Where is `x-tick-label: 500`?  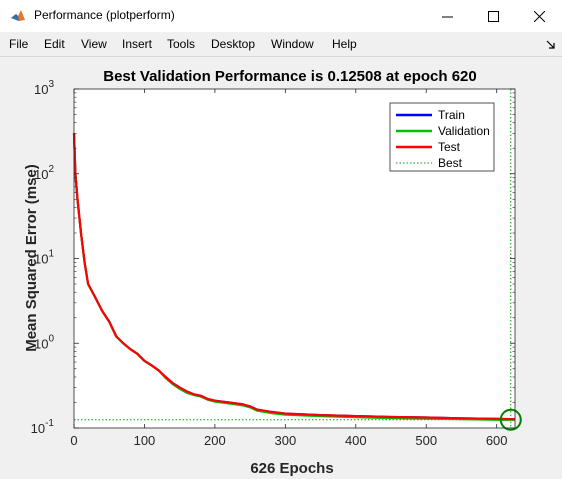
x-tick-label: 500 is located at coordinates (426, 440).